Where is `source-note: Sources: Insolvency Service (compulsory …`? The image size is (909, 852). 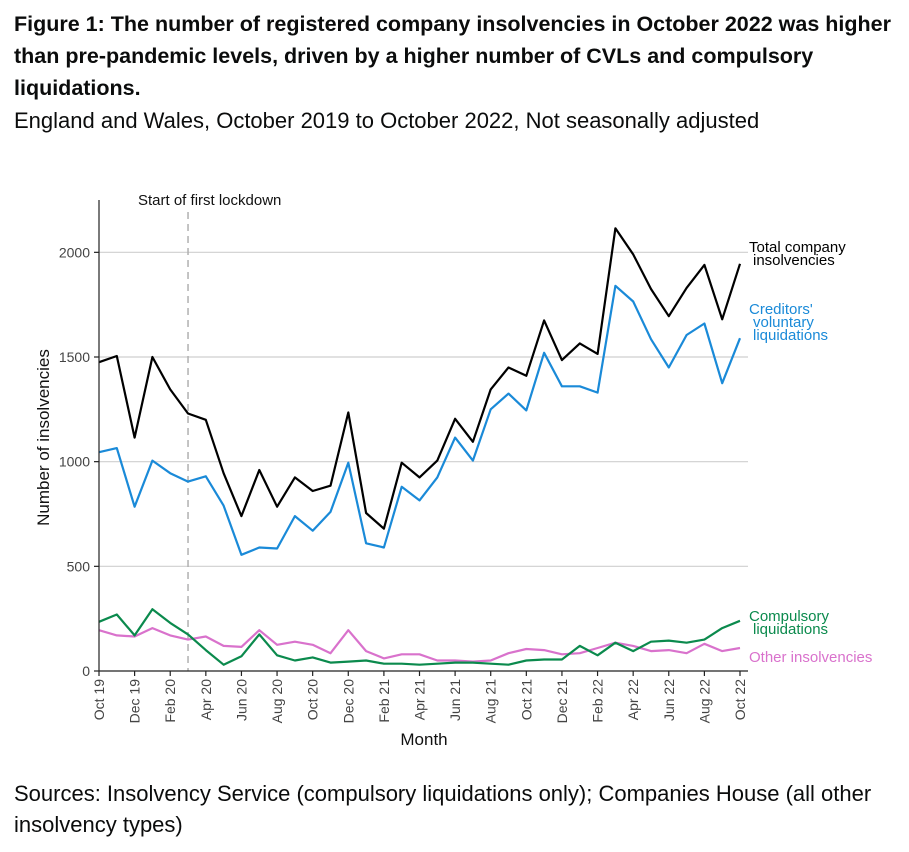 source-note: Sources: Insolvency Service (compulsory … is located at coordinates (443, 809).